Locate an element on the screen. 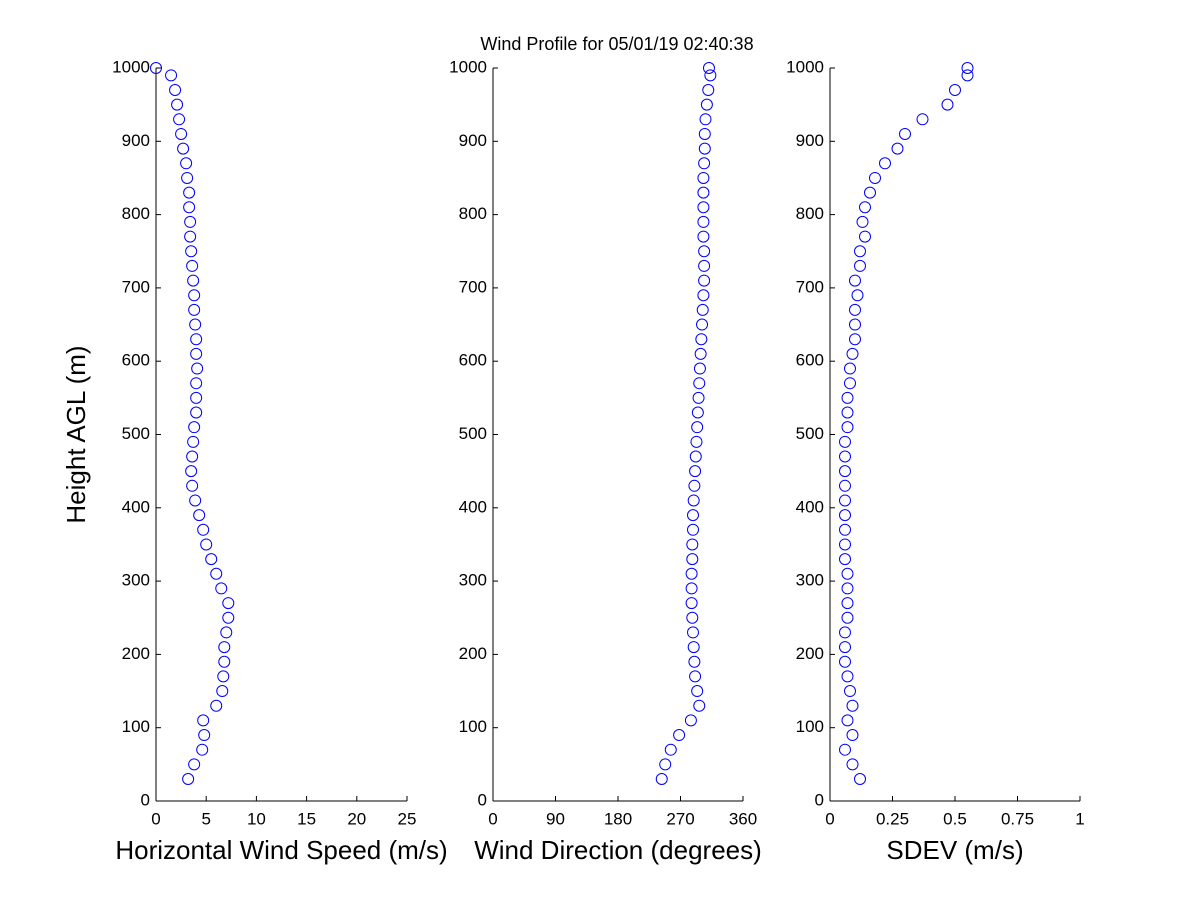 This screenshot has width=1200, height=900. x-tick-label: 25 is located at coordinates (407, 818).